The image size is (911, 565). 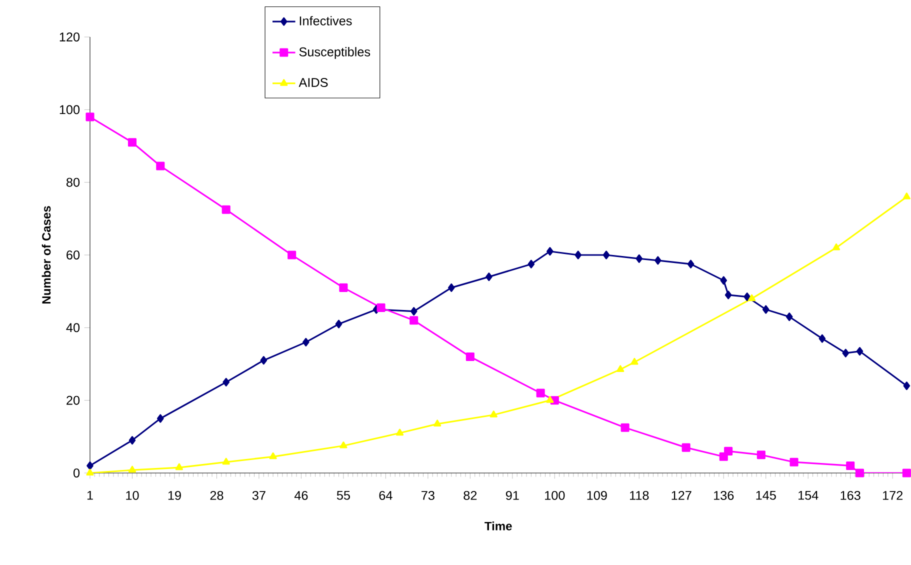 I want to click on x-axis-title: Time, so click(x=498, y=526).